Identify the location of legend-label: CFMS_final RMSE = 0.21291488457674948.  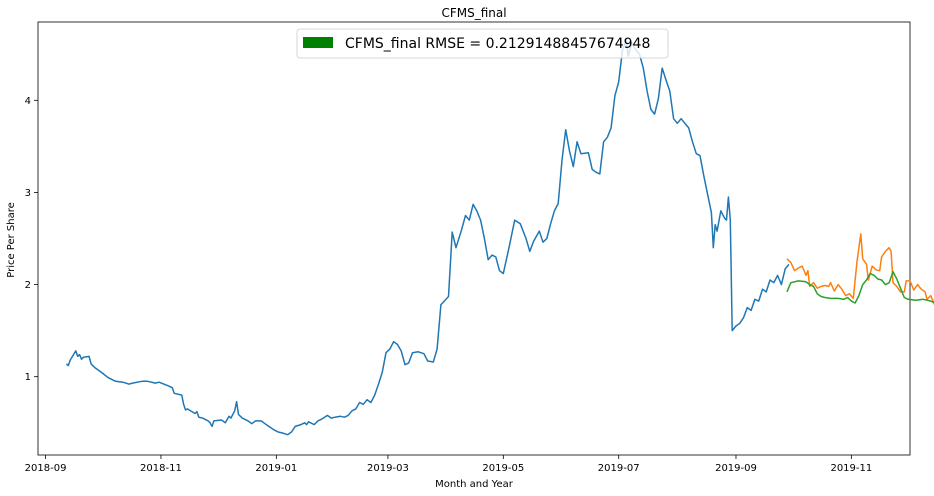
(497, 44).